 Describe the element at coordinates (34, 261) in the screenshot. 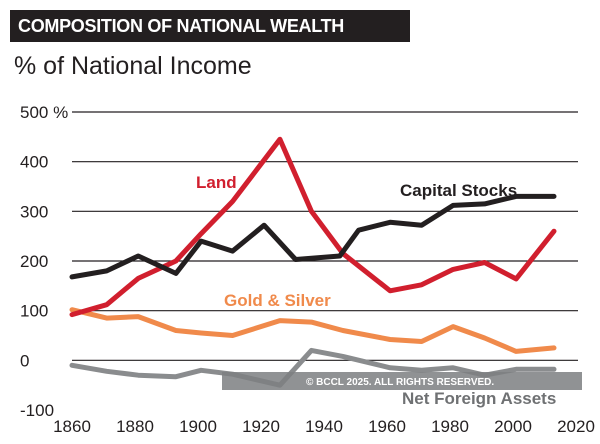

I see `y-tick-label: 200` at that location.